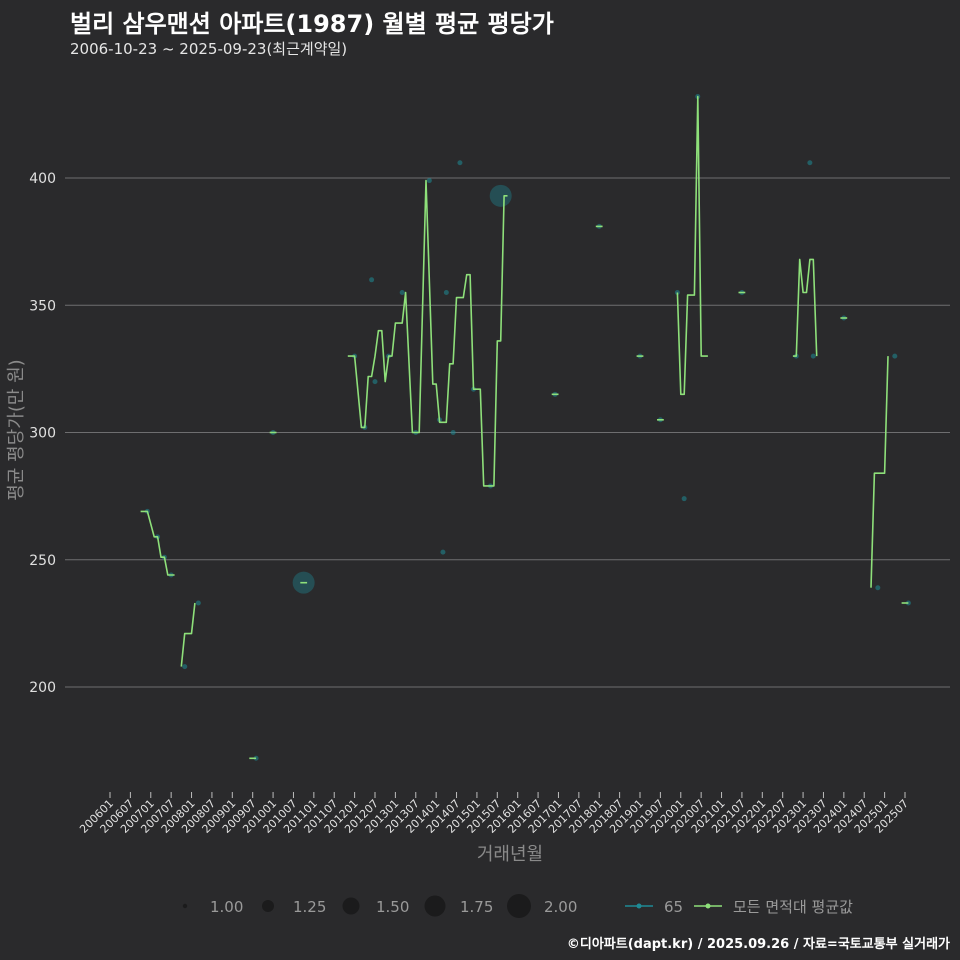  I want to click on y-tick-label: 250, so click(42, 561).